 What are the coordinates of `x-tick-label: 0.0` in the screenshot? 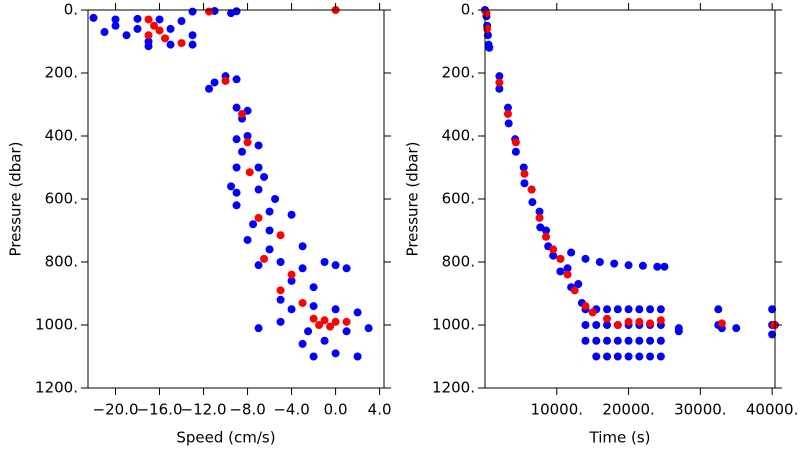 It's located at (336, 410).